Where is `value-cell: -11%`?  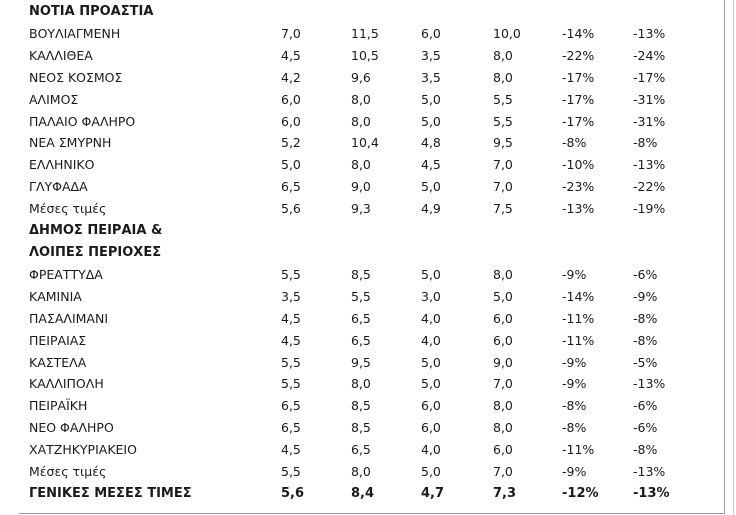
value-cell: -11% is located at coordinates (578, 450).